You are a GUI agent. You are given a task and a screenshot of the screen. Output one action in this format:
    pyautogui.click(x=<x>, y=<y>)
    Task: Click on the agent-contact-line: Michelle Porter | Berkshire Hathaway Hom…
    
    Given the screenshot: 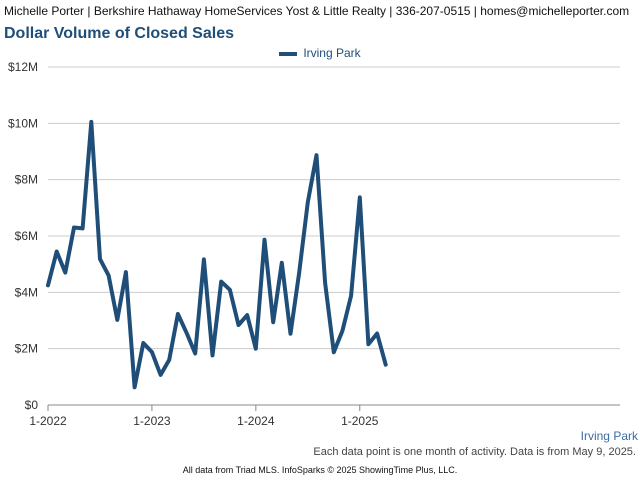 What is the action you would take?
    pyautogui.click(x=317, y=11)
    